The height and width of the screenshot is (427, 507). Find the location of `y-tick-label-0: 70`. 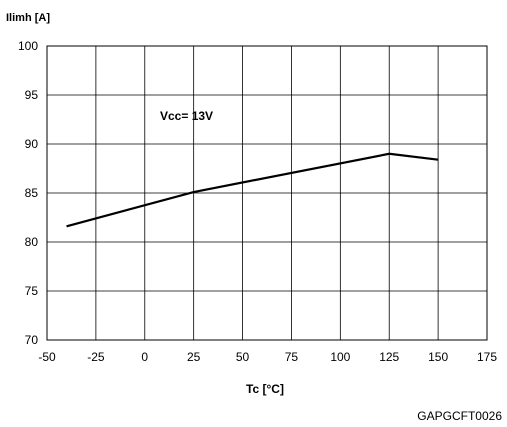

y-tick-label-0: 70 is located at coordinates (32, 340).